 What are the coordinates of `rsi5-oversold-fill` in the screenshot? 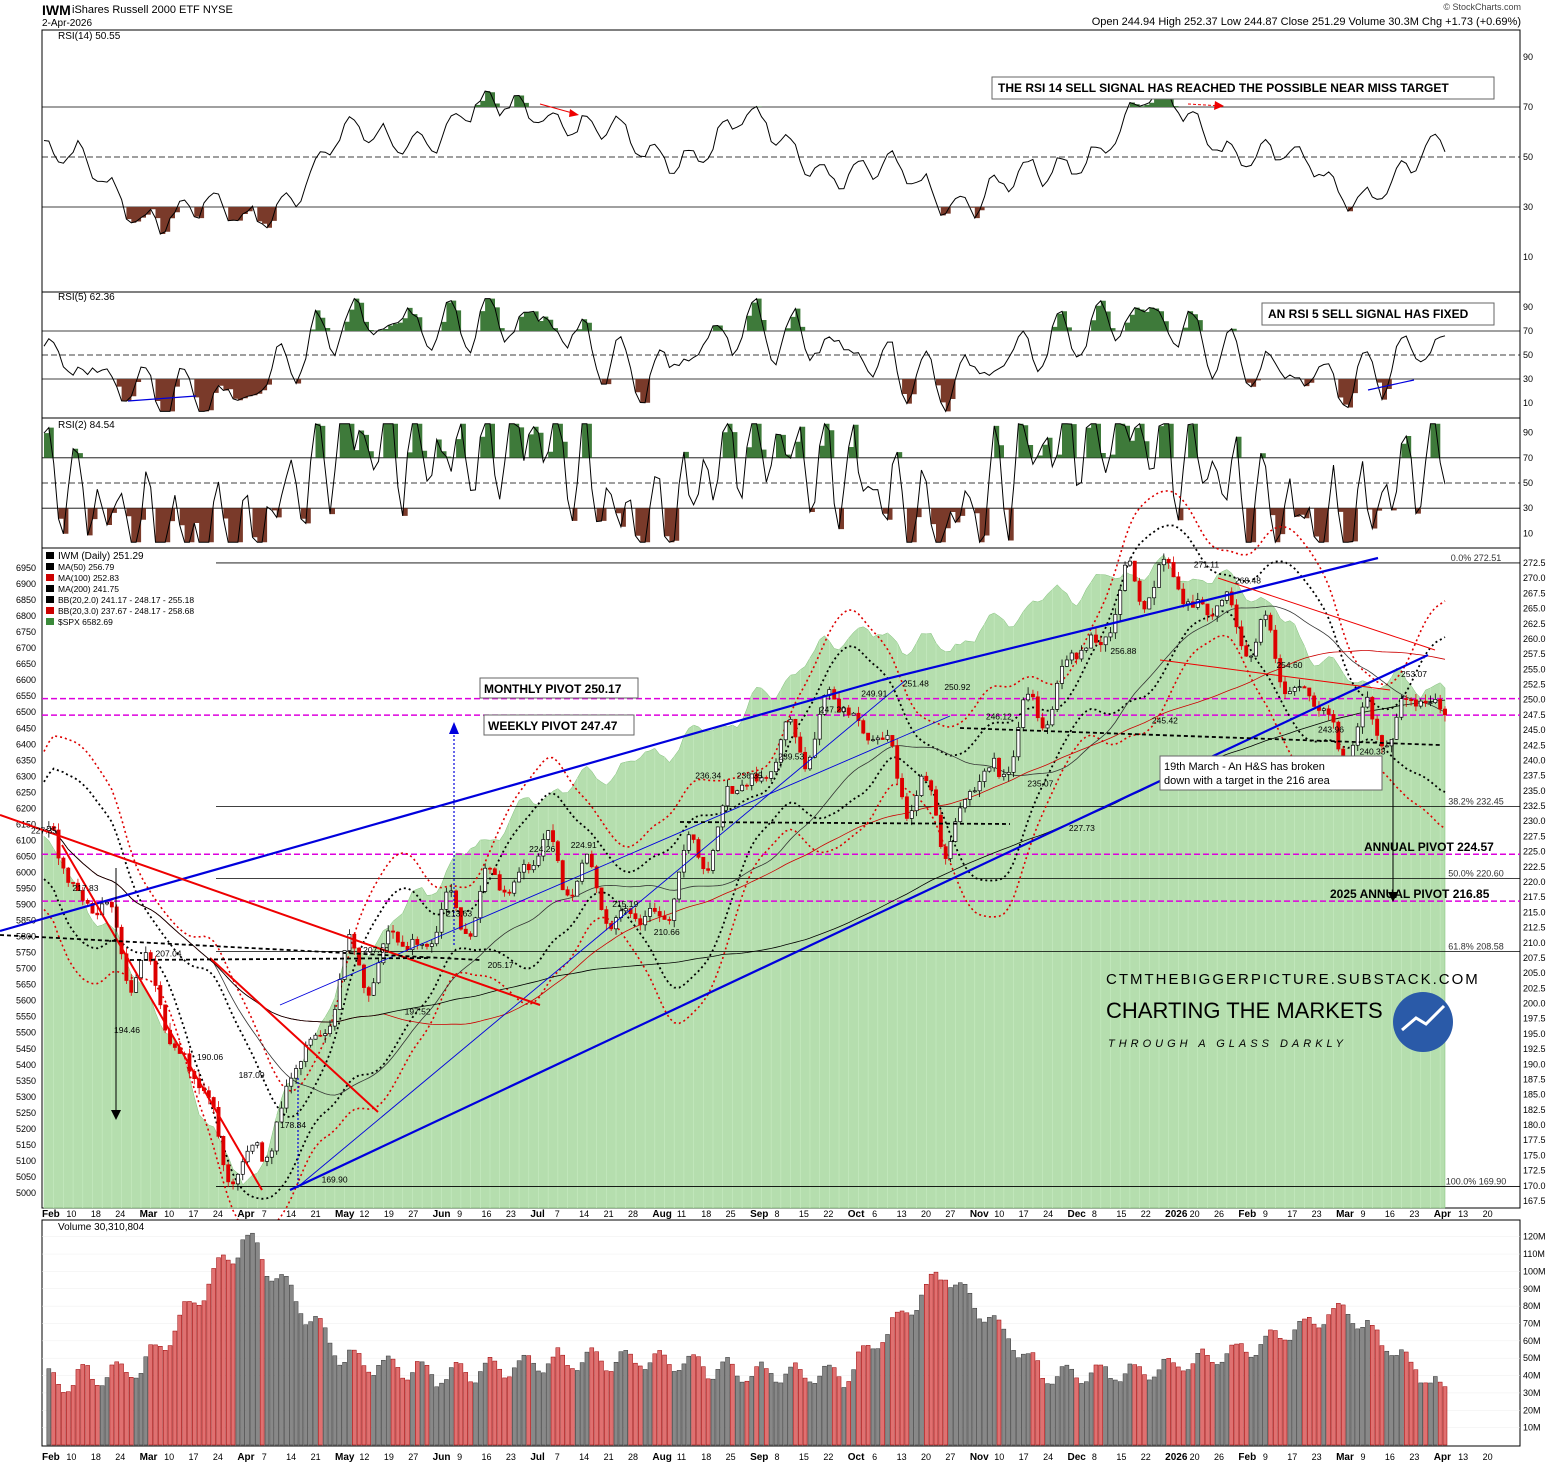 It's located at (754, 395).